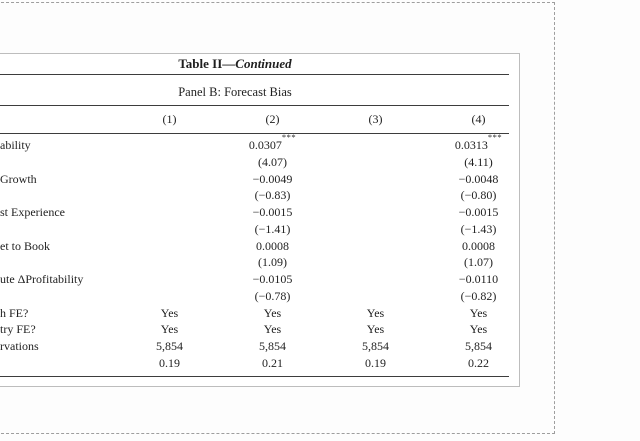 The width and height of the screenshot is (640, 441). Describe the element at coordinates (272, 262) in the screenshot. I see `cell-value-col2: (1.09)` at that location.